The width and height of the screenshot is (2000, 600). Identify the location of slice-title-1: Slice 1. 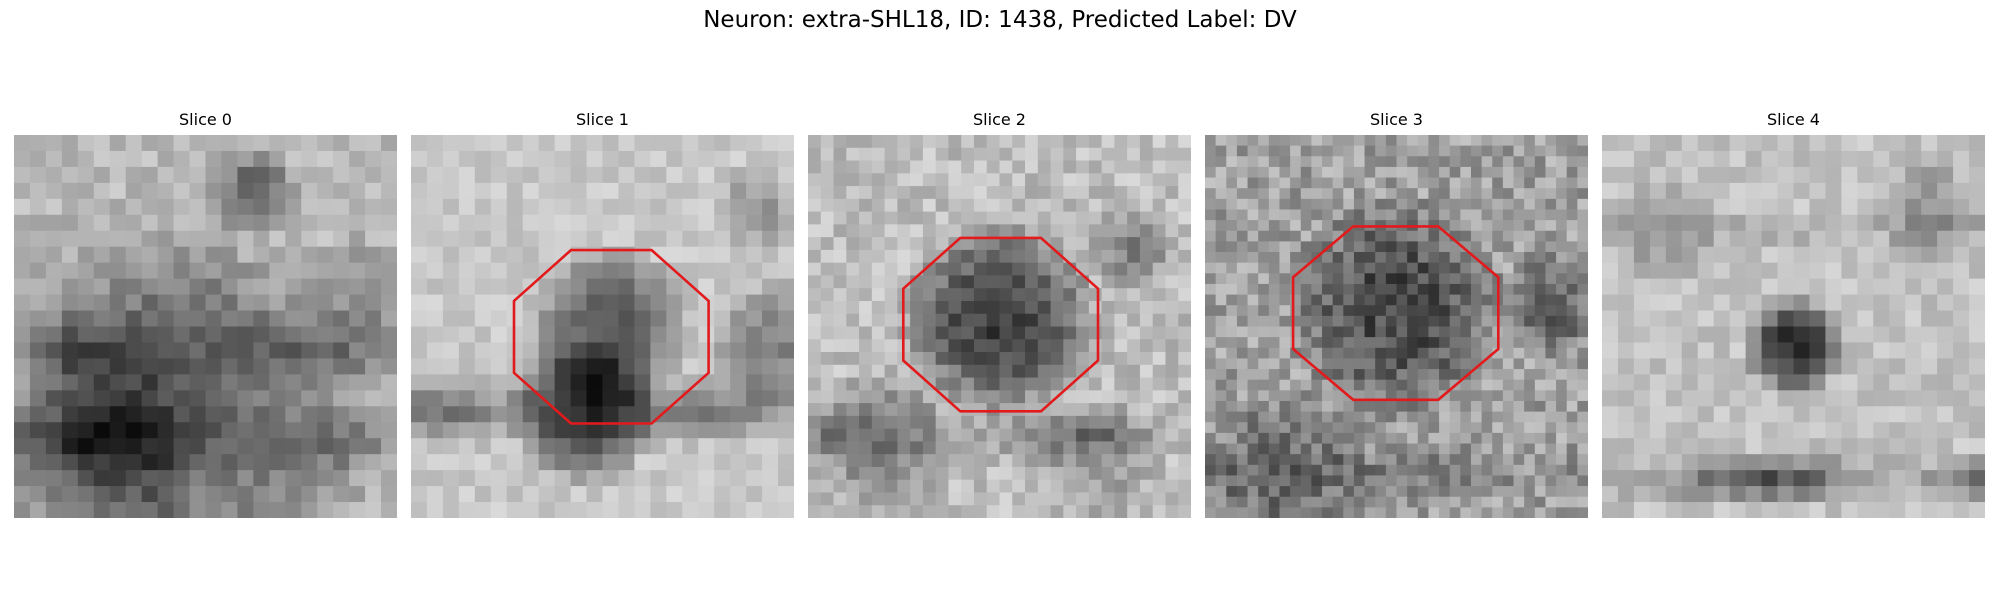
(602, 119).